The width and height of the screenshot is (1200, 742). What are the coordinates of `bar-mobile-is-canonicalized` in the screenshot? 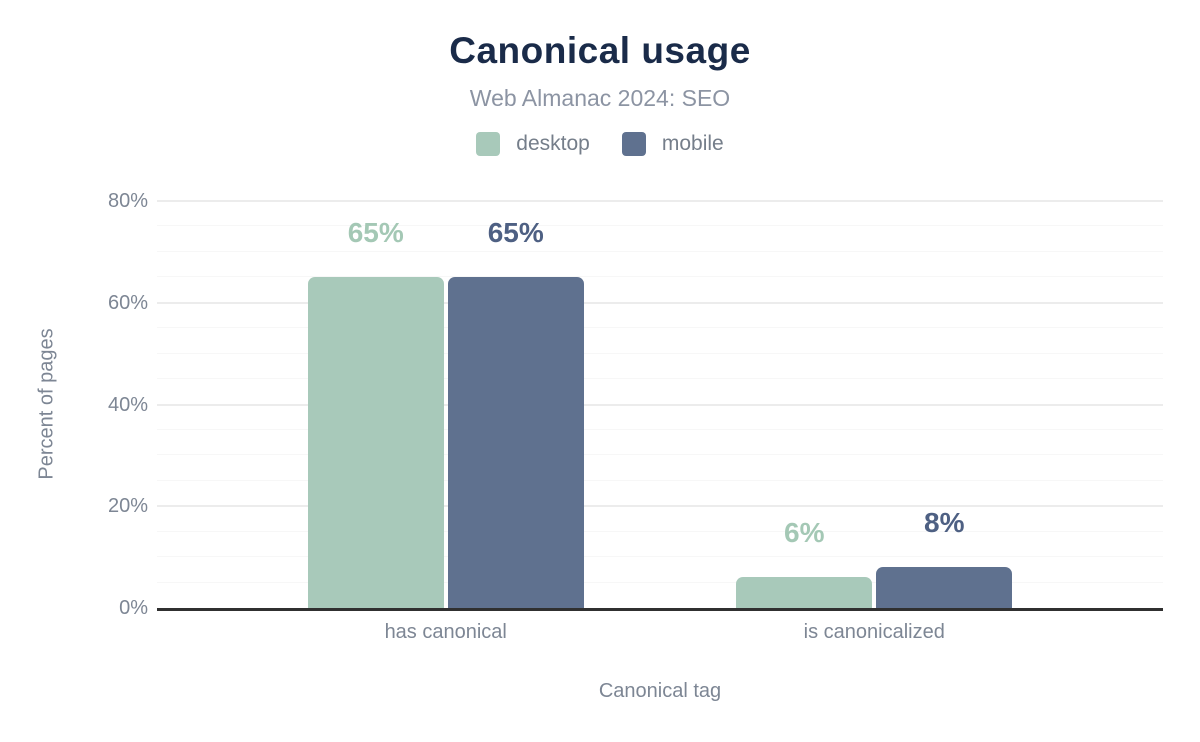 It's located at (944, 587).